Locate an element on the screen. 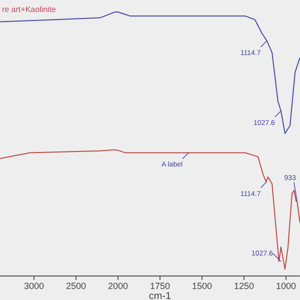  x-tick-label: 2000 is located at coordinates (118, 286).